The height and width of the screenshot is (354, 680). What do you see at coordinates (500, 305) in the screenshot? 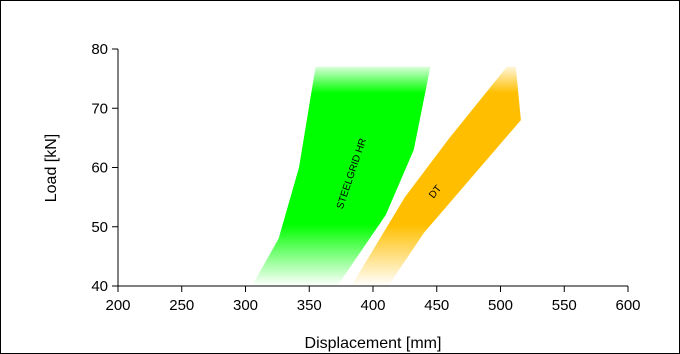
I see `x-tick-label: 500` at bounding box center [500, 305].